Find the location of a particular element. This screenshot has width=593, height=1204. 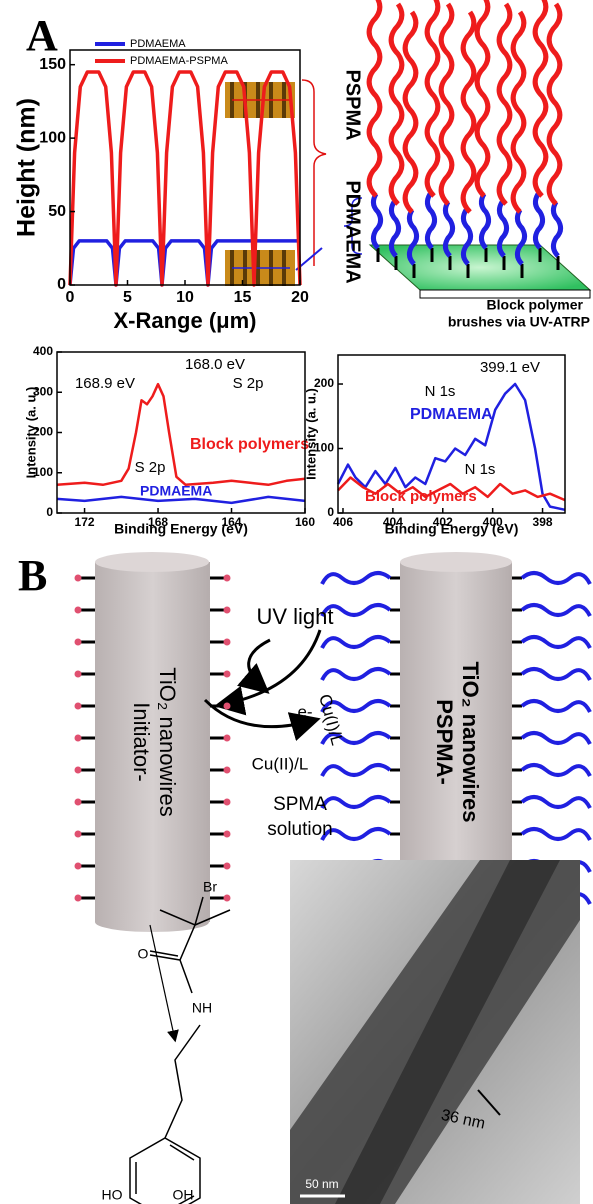

brush-schematic is located at coordinates (467, 149).